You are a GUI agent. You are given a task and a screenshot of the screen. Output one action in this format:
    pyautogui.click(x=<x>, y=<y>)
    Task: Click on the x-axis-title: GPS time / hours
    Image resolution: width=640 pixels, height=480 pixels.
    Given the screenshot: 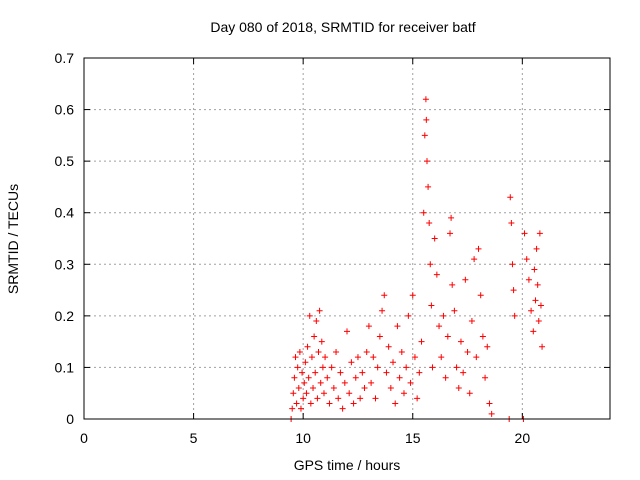 What is the action you would take?
    pyautogui.click(x=347, y=465)
    